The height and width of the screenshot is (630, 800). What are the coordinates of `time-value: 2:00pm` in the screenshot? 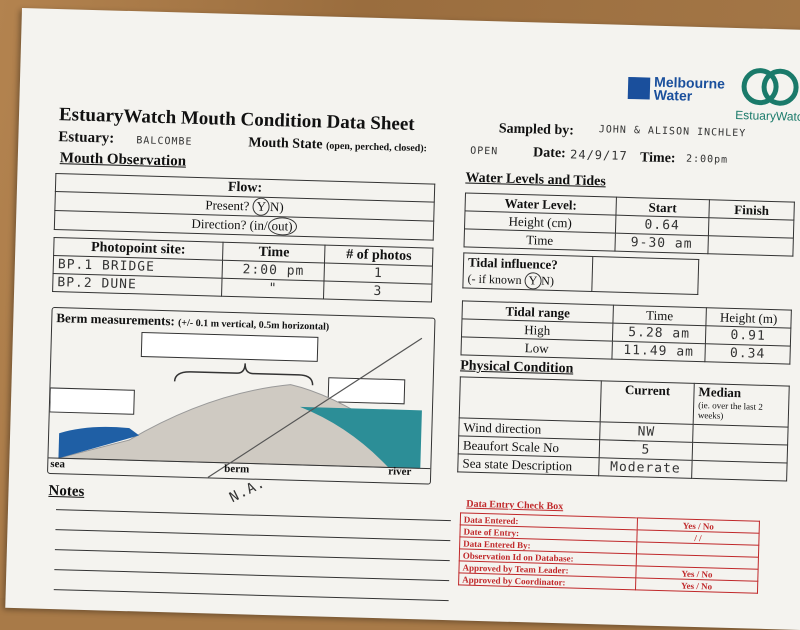 It's located at (707, 159).